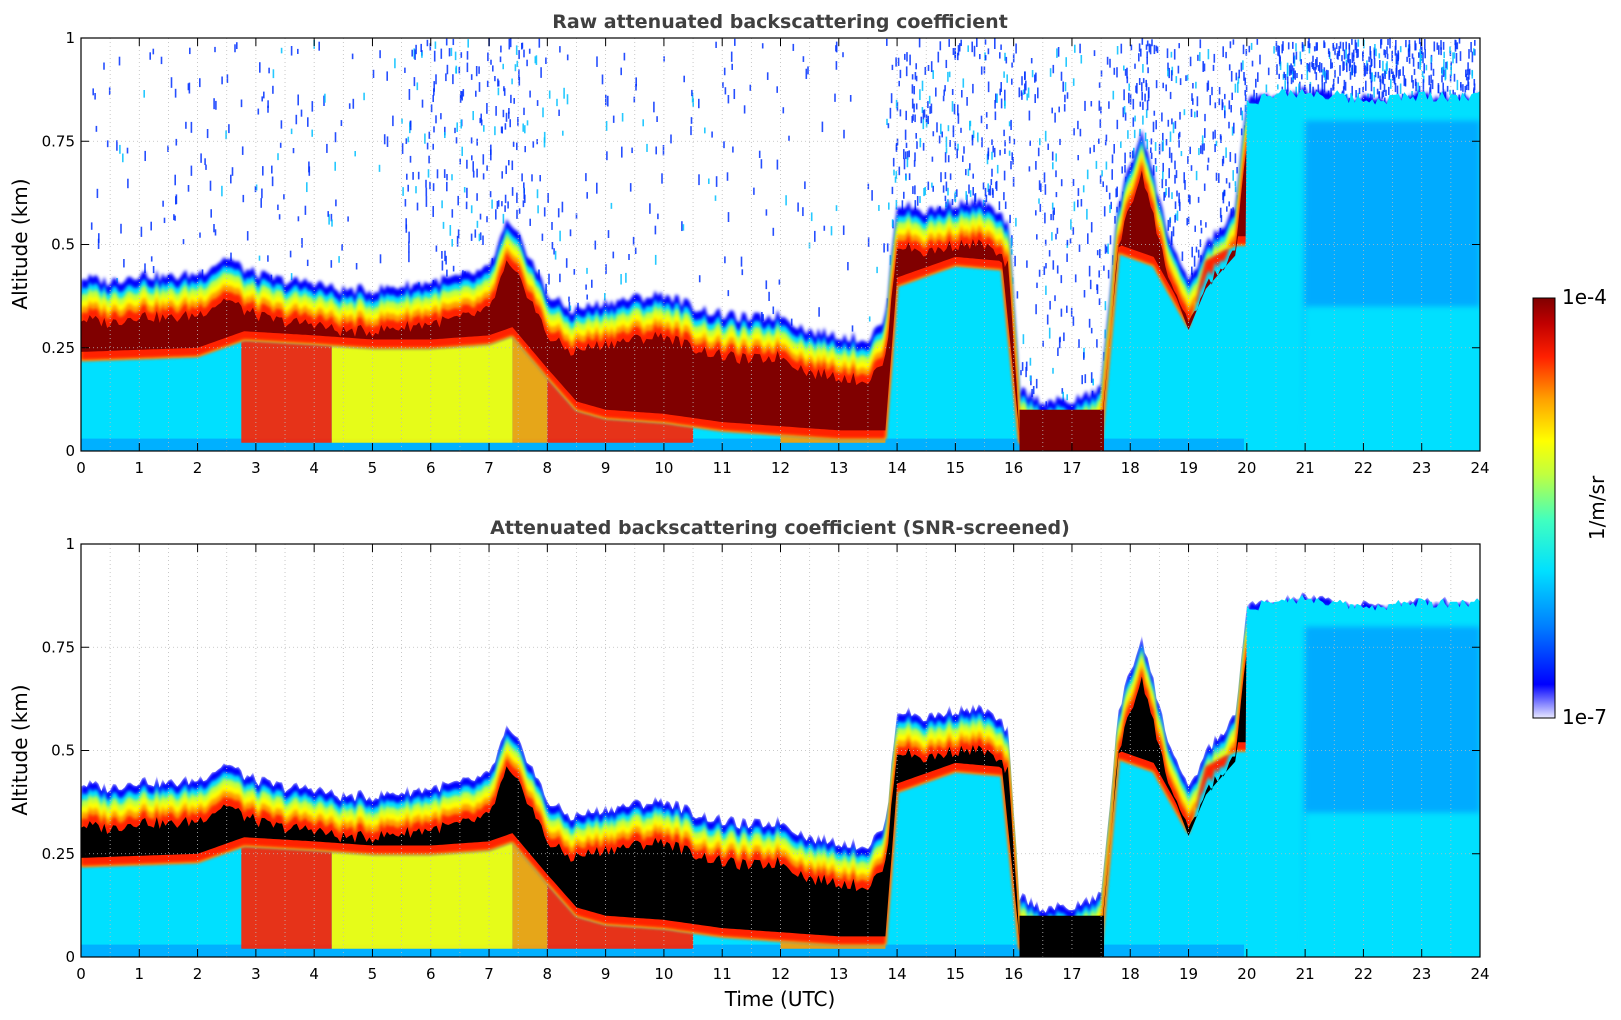 The height and width of the screenshot is (1020, 1621). Describe the element at coordinates (1479, 974) in the screenshot. I see `x-tick-label: 24` at that location.